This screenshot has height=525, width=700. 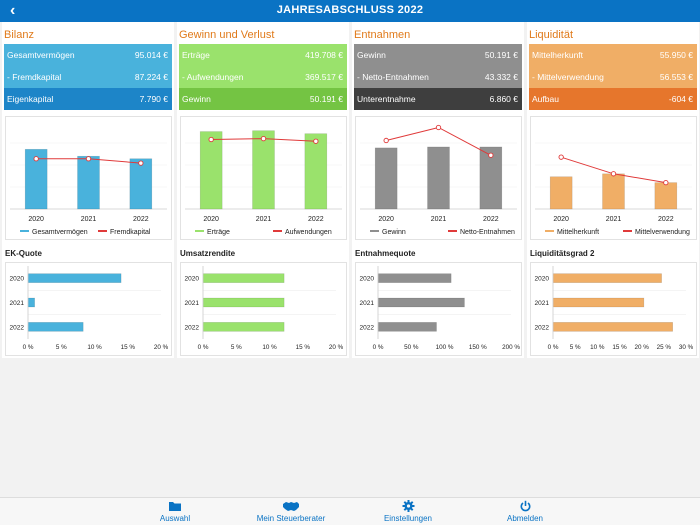 I want to click on section-title: Liquidität, so click(x=551, y=35).